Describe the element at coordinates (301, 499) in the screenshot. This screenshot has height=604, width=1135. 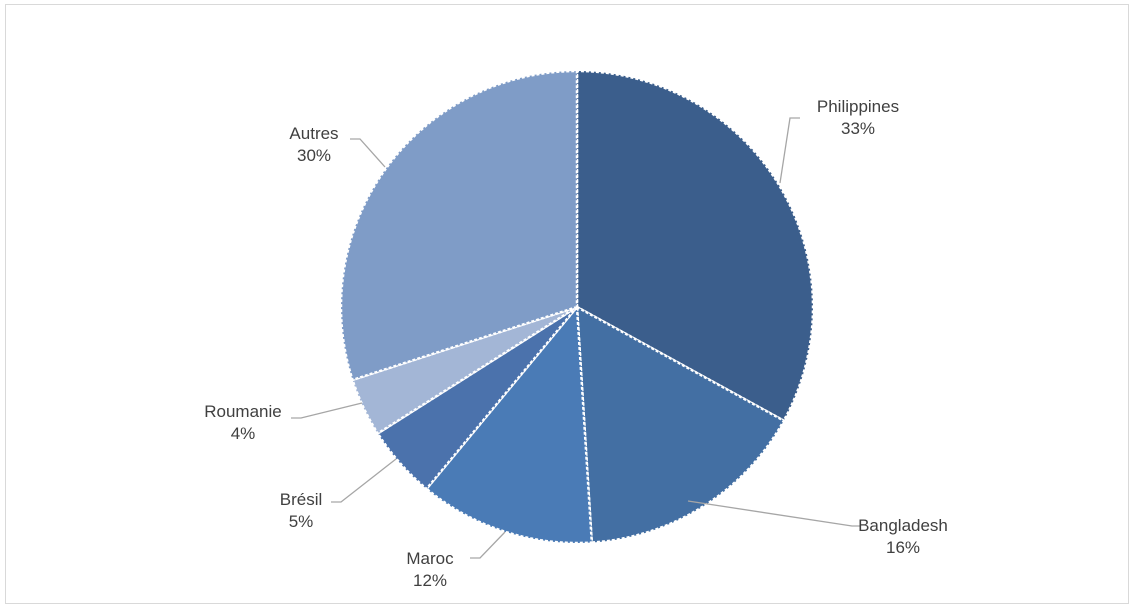
I see `slice-label-br-sil: Brésil` at that location.